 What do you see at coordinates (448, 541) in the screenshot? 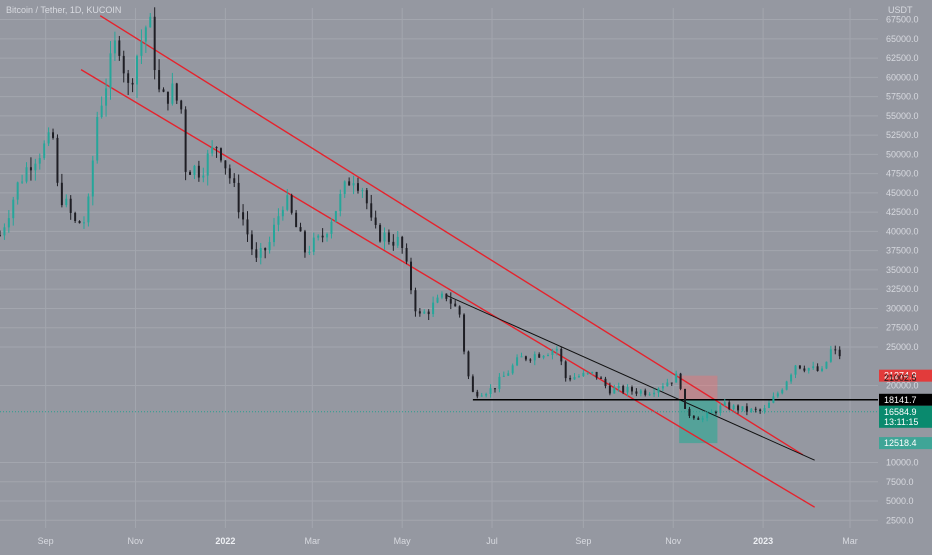
I see `time-axis: Sep Nov 2022 Mar May Jul Sep Nov 2023 Mar` at bounding box center [448, 541].